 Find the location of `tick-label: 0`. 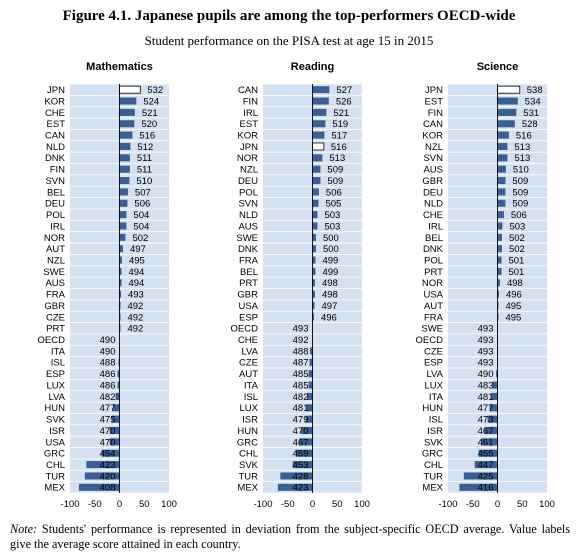

tick-label: 0 is located at coordinates (119, 504).